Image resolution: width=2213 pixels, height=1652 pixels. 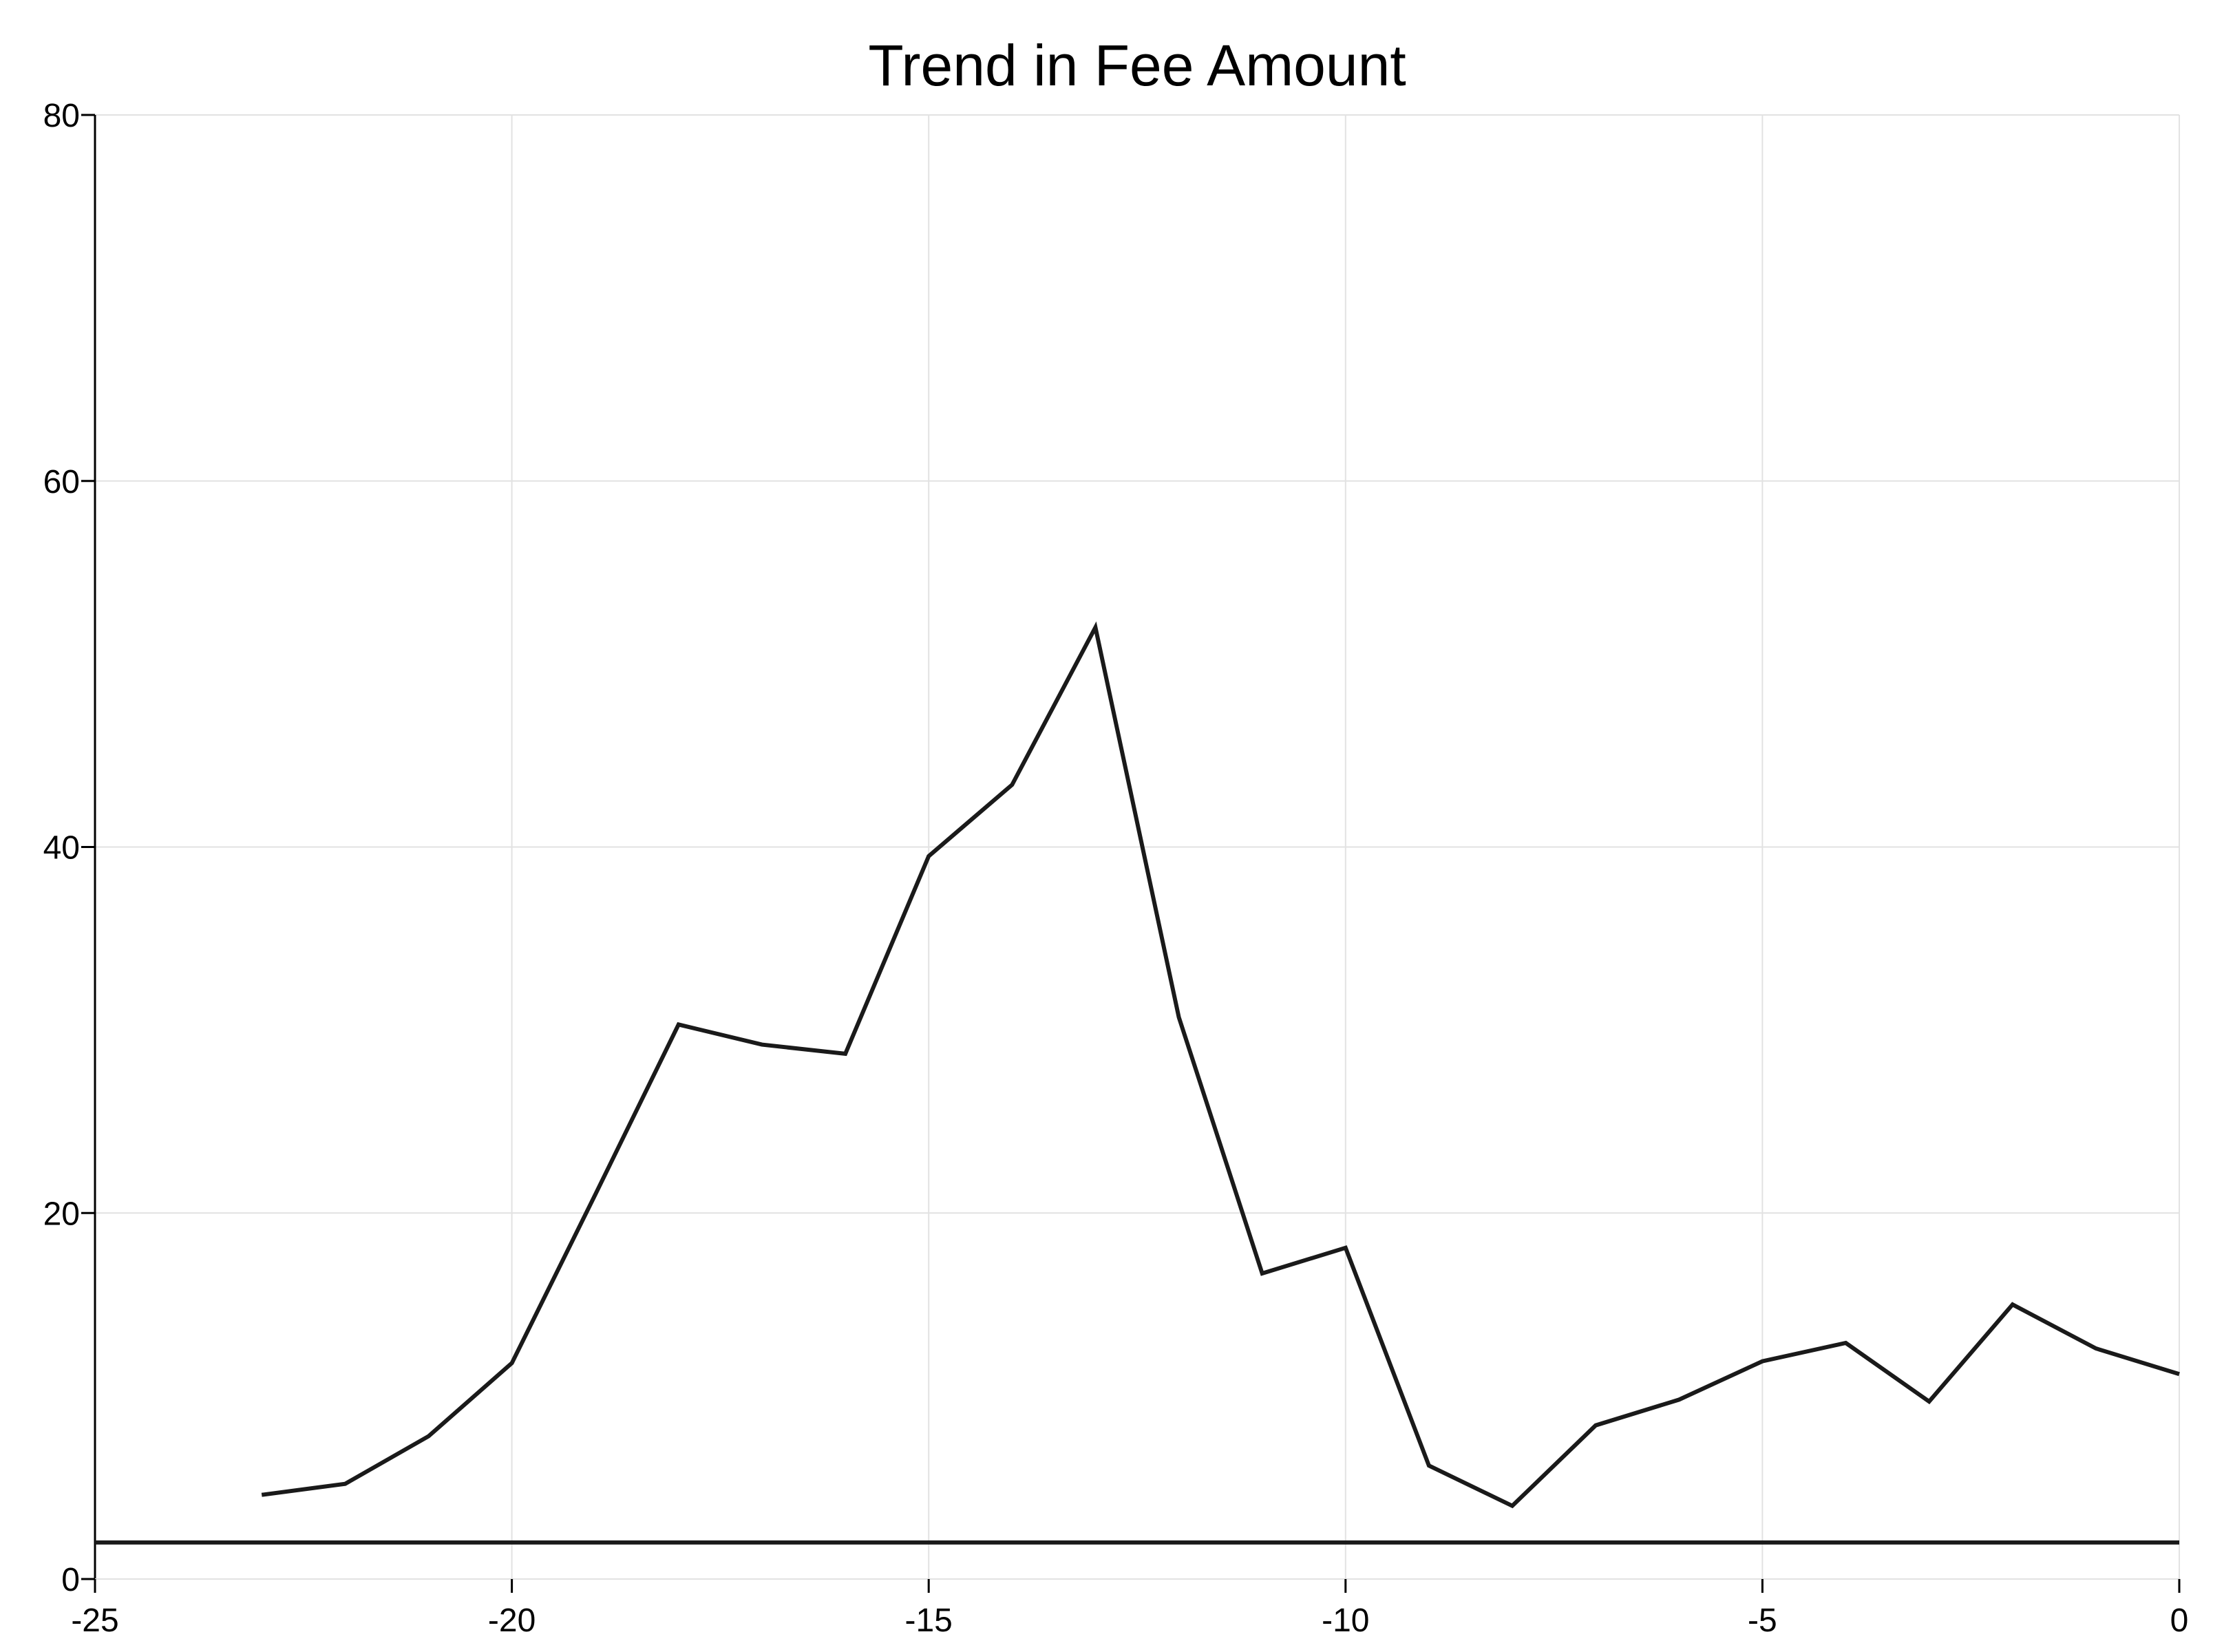 I want to click on x-tick-label: -15, so click(x=929, y=1620).